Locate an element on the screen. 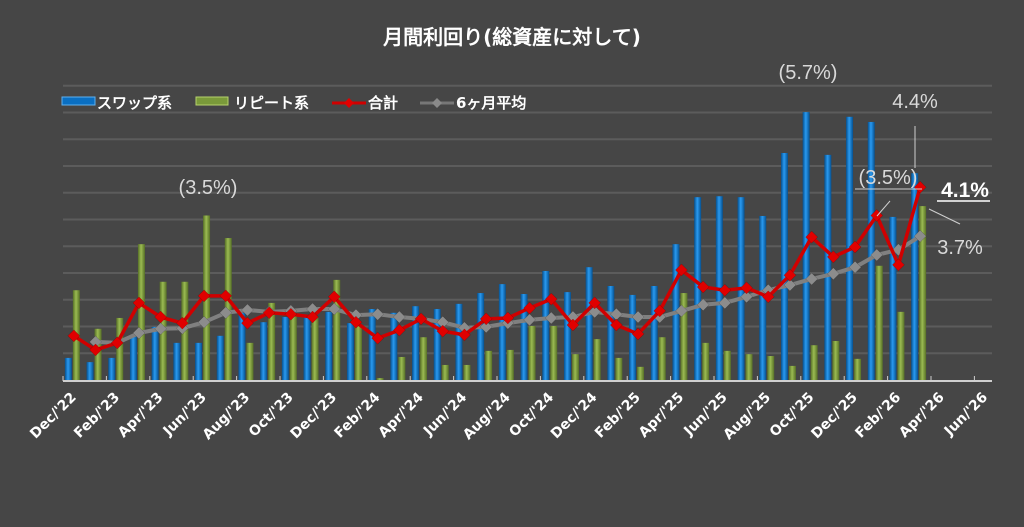  legend-swap-label: スワップ系 is located at coordinates (134, 103).